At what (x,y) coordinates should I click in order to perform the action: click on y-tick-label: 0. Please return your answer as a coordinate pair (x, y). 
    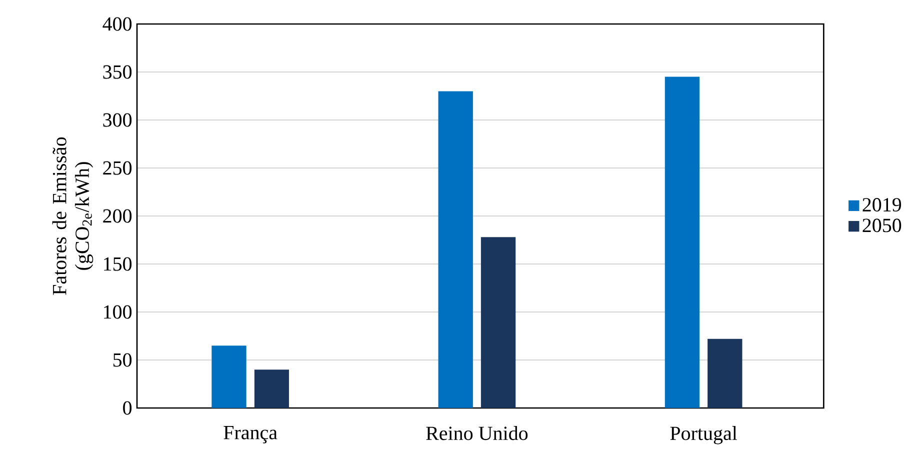
    Looking at the image, I should click on (127, 408).